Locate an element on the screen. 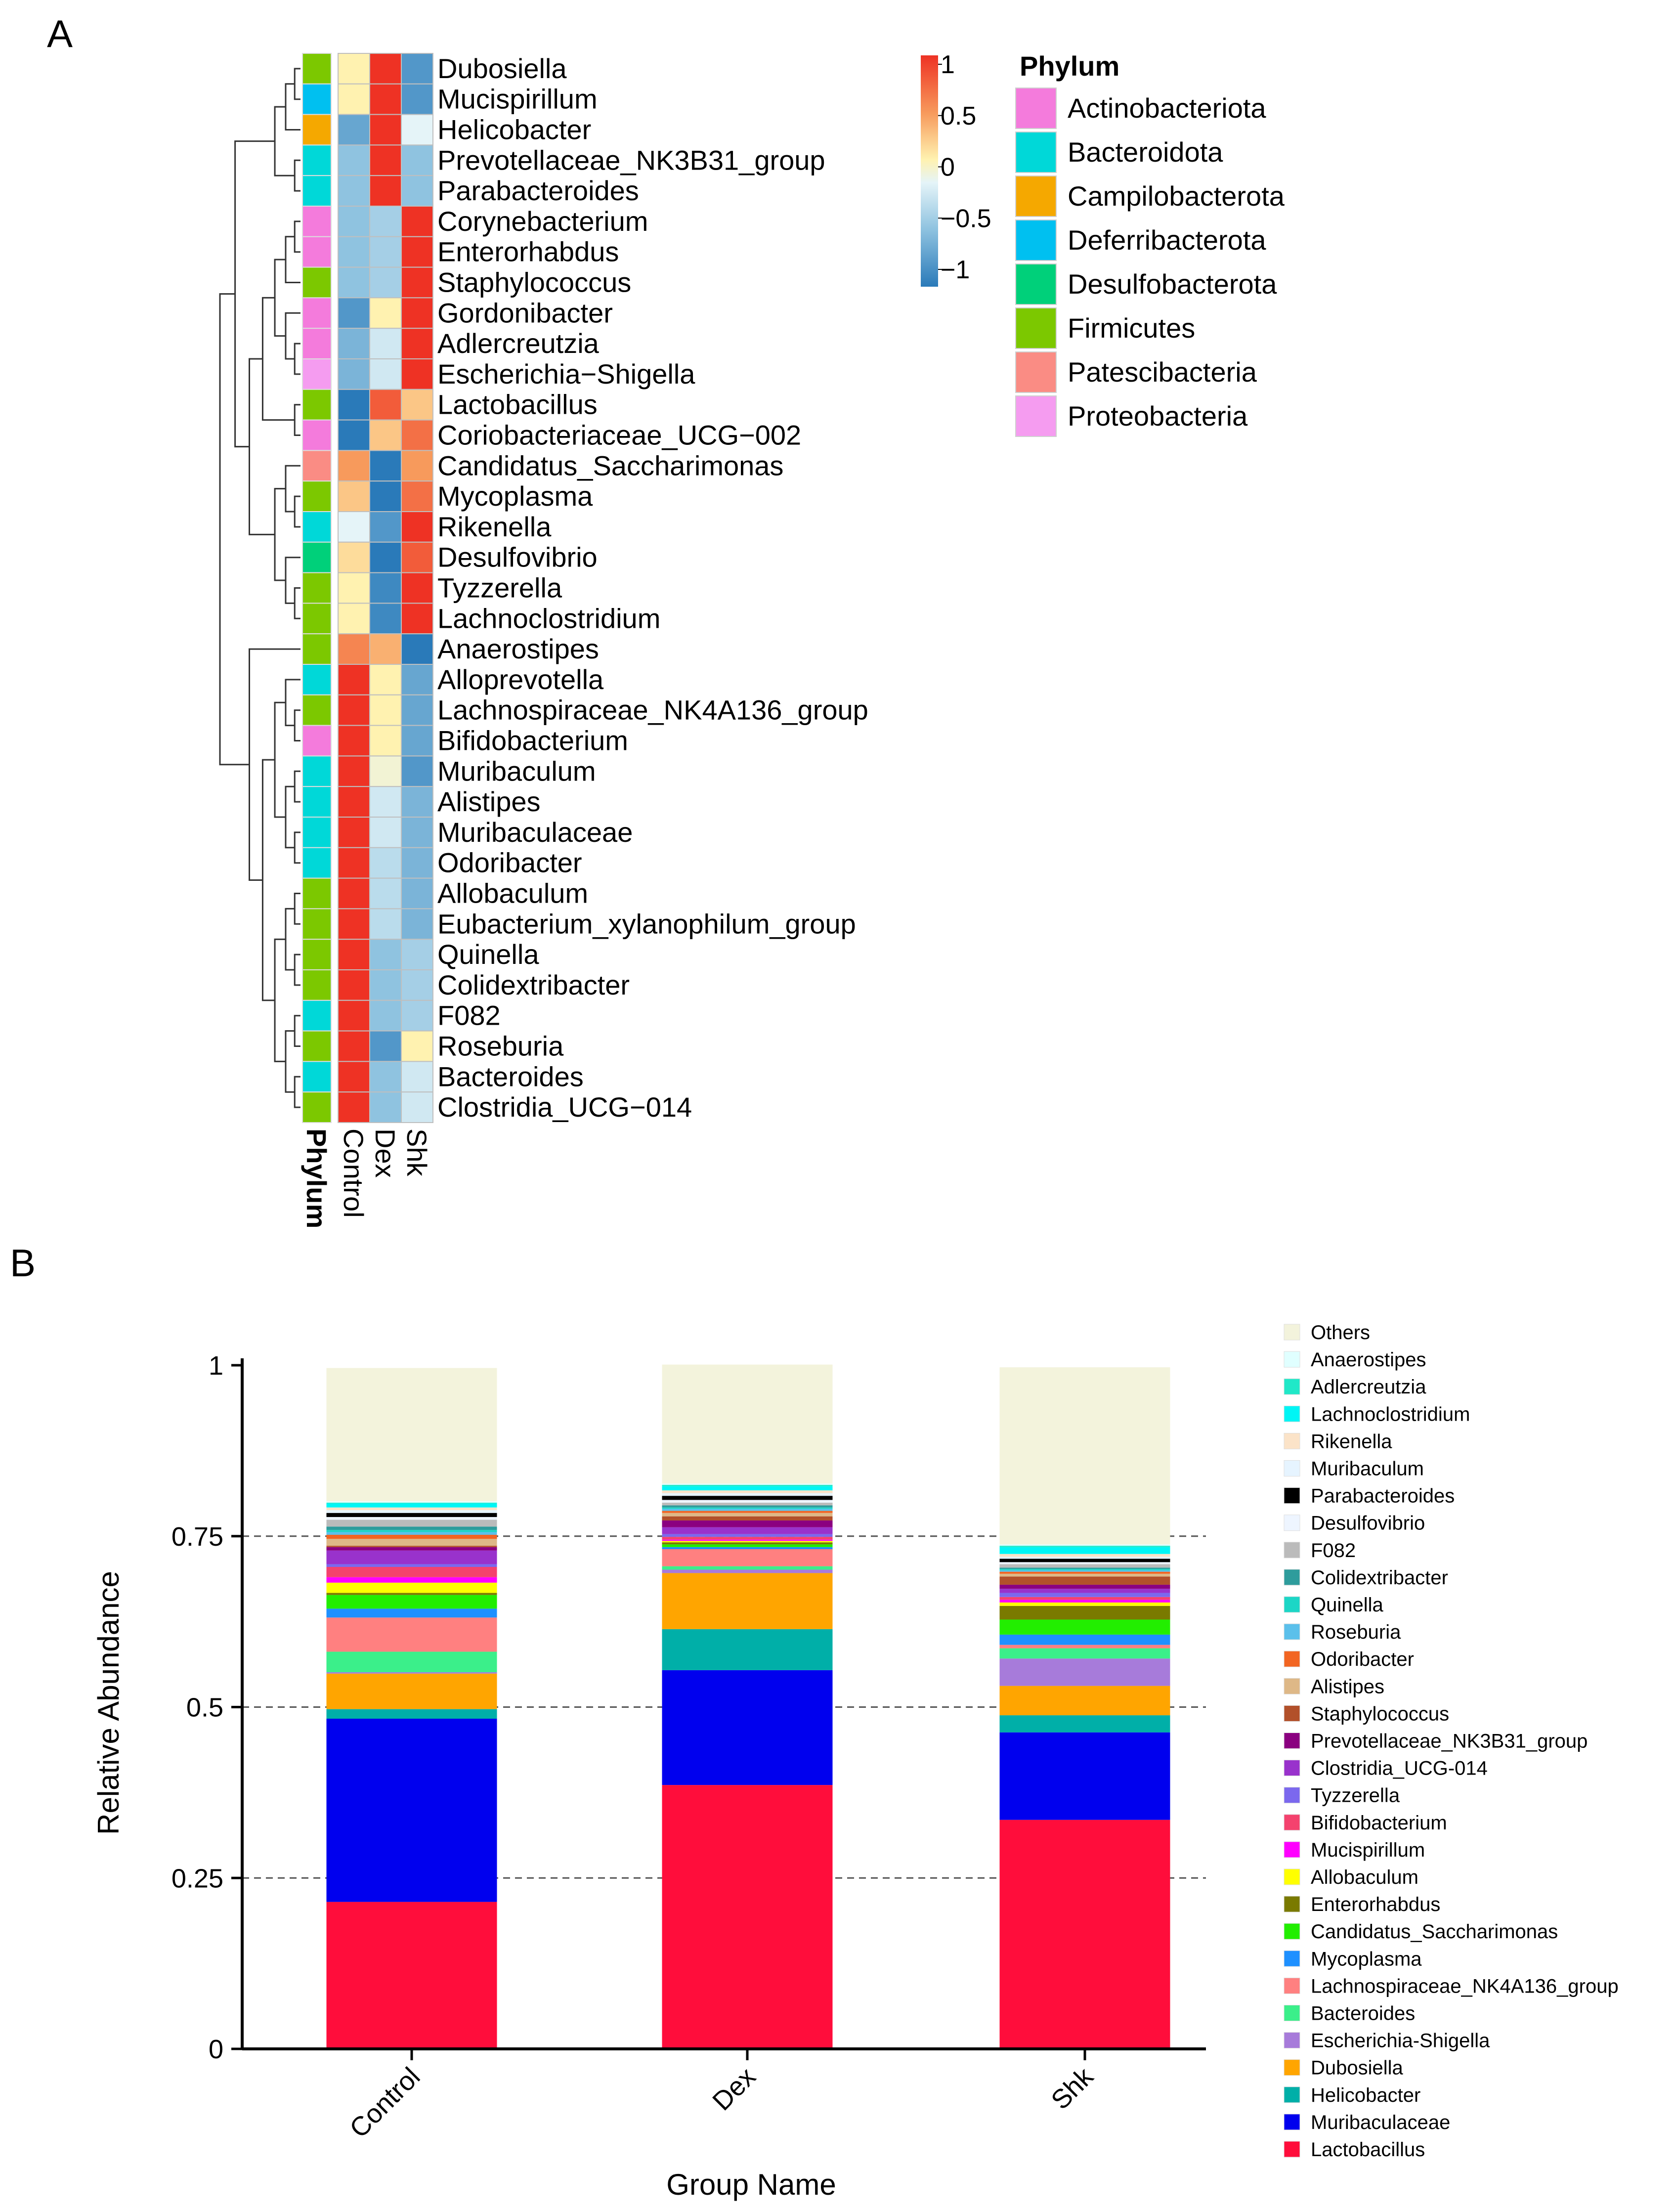 This screenshot has width=1674, height=2212. bar-legend-swatch-dubosiella is located at coordinates (1292, 2067).